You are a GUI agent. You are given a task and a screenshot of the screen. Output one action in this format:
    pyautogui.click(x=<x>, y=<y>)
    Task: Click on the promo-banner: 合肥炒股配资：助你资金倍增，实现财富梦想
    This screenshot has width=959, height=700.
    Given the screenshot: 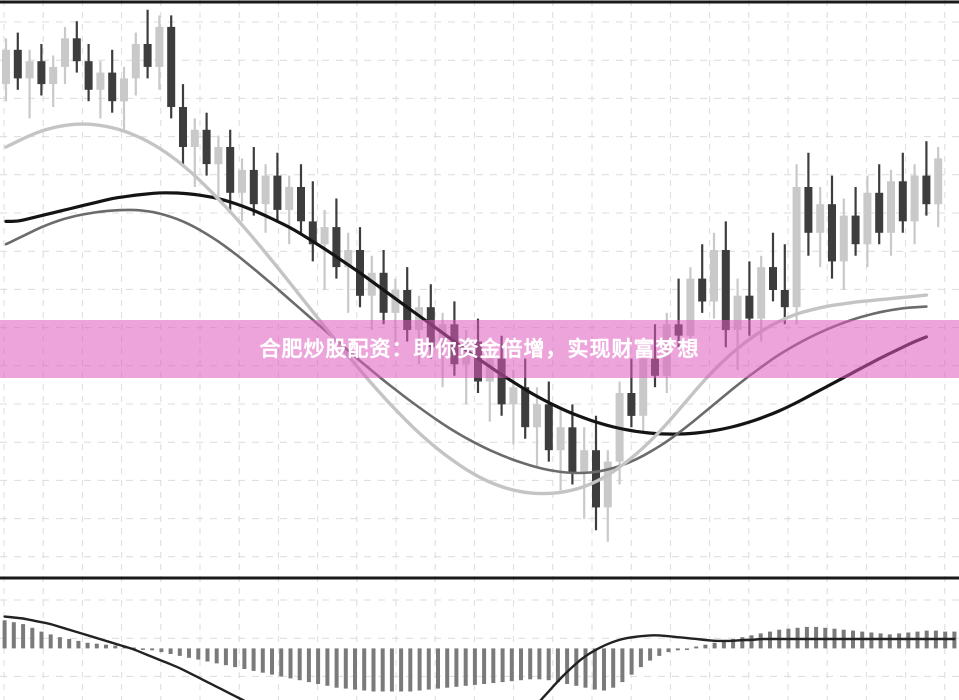 What is the action you would take?
    pyautogui.click(x=479, y=349)
    